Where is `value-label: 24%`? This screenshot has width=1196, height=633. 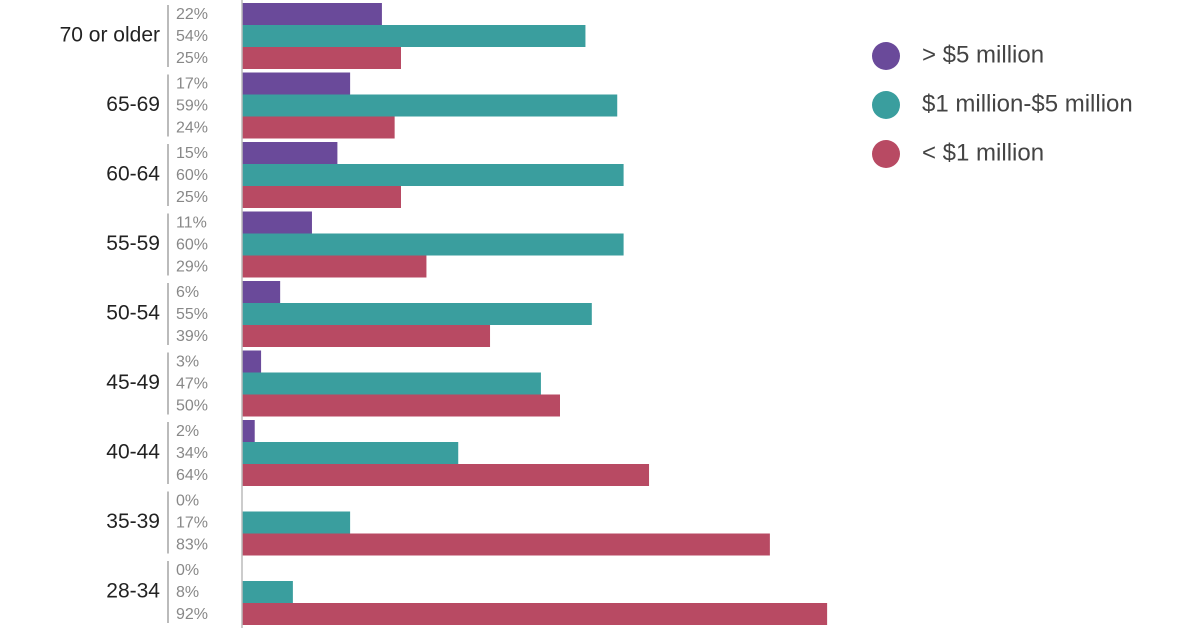
value-label: 24% is located at coordinates (192, 128).